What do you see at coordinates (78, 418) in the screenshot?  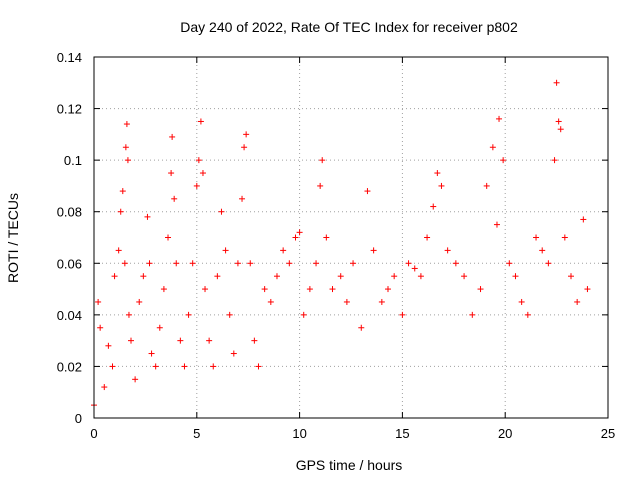 I see `y-tick-label: 0` at bounding box center [78, 418].